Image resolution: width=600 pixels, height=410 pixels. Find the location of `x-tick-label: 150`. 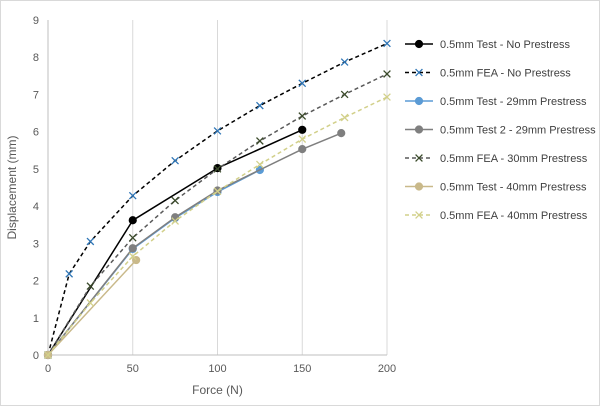

x-tick-label: 150 is located at coordinates (302, 369).